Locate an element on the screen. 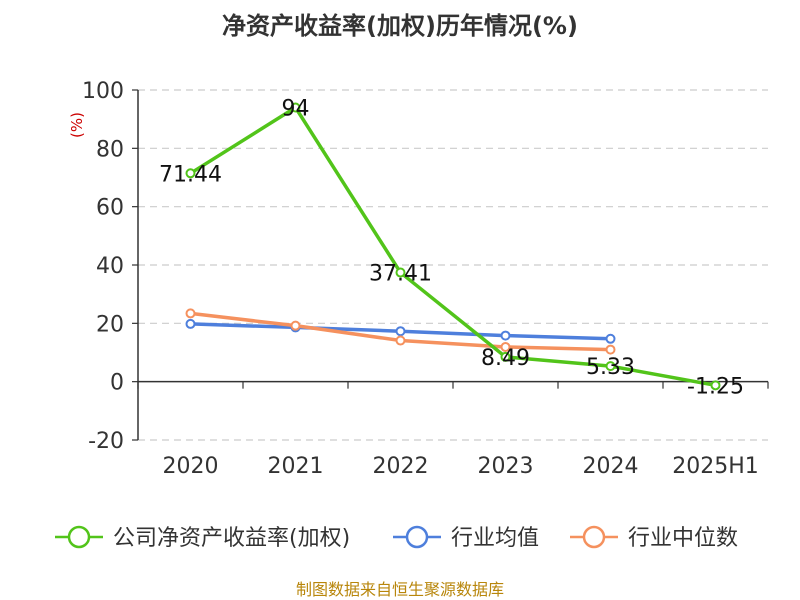 This screenshot has height=600, width=800. y-tick-label: 20 is located at coordinates (110, 324).